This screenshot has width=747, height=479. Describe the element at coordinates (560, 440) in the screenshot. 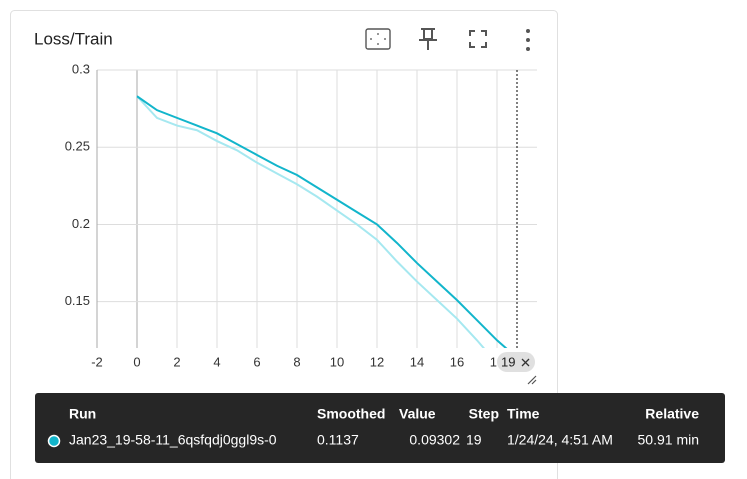

I see `tooltip-cell: 1/24/24, 4:51 AM` at that location.